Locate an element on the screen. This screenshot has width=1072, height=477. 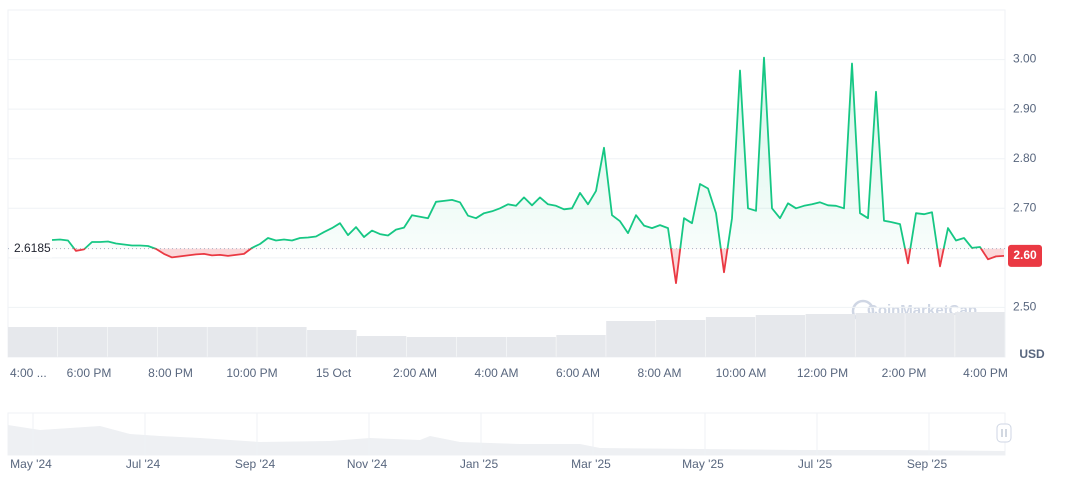
navigator-label: Jul '24 is located at coordinates (143, 464).